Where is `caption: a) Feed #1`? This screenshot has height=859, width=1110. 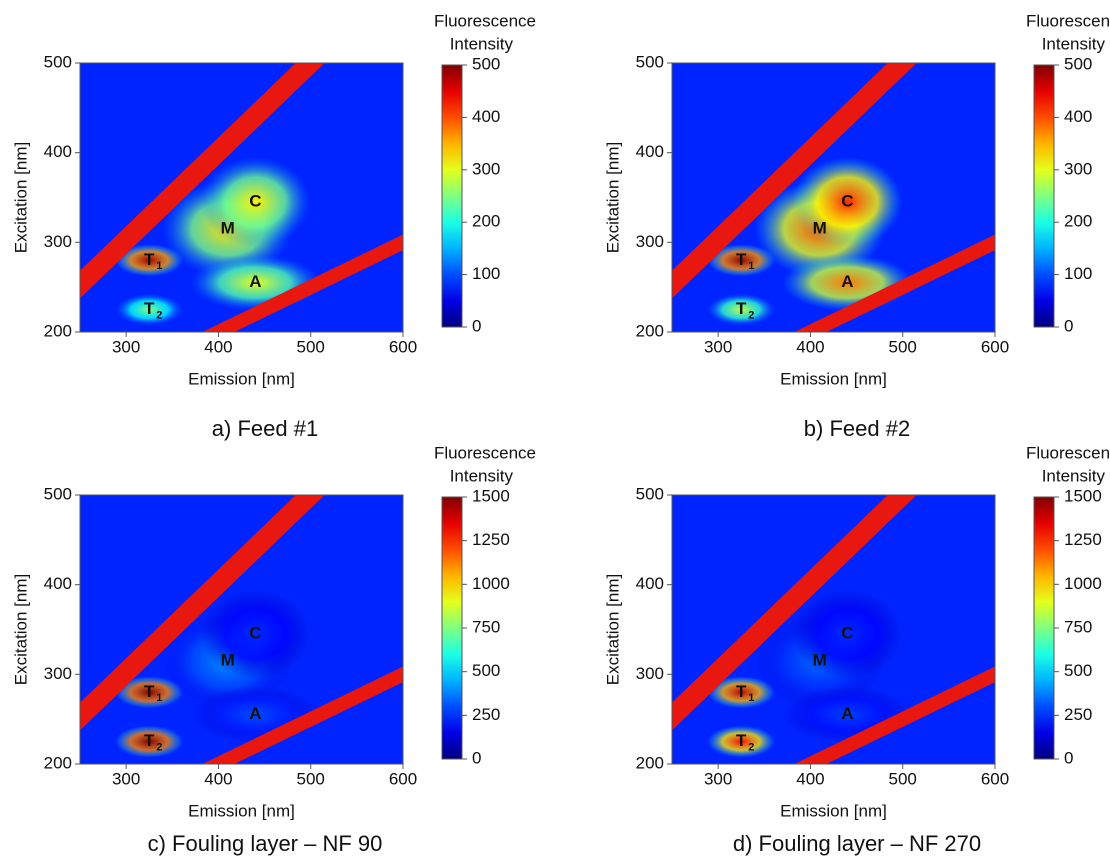
caption: a) Feed #1 is located at coordinates (265, 428).